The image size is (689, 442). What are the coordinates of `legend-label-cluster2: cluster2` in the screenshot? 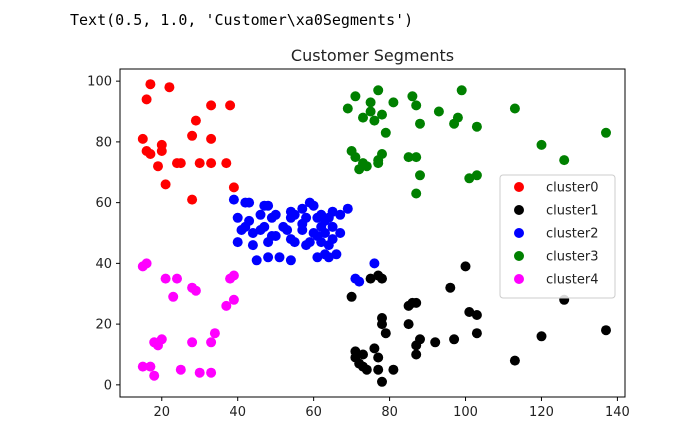 It's located at (572, 234).